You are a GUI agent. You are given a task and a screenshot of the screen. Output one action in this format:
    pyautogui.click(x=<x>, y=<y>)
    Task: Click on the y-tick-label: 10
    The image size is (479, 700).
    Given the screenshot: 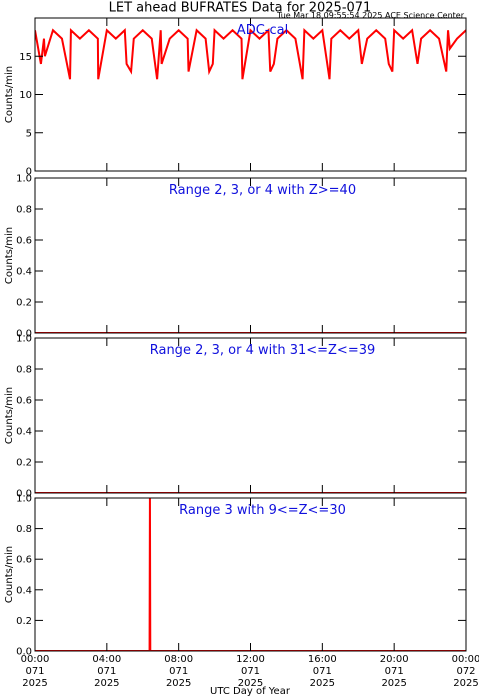 What is the action you would take?
    pyautogui.click(x=25, y=95)
    